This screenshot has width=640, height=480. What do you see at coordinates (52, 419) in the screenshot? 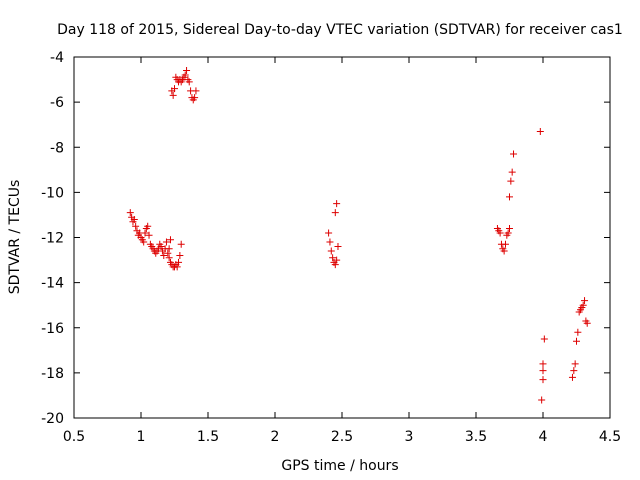
I see `y-tick-label: -20` at bounding box center [52, 419].